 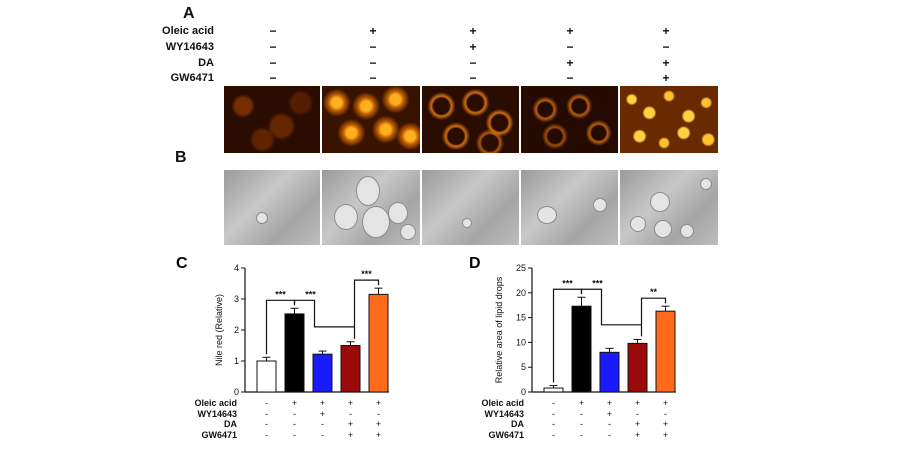 I want to click on y-tick-label: 15, so click(x=521, y=318).